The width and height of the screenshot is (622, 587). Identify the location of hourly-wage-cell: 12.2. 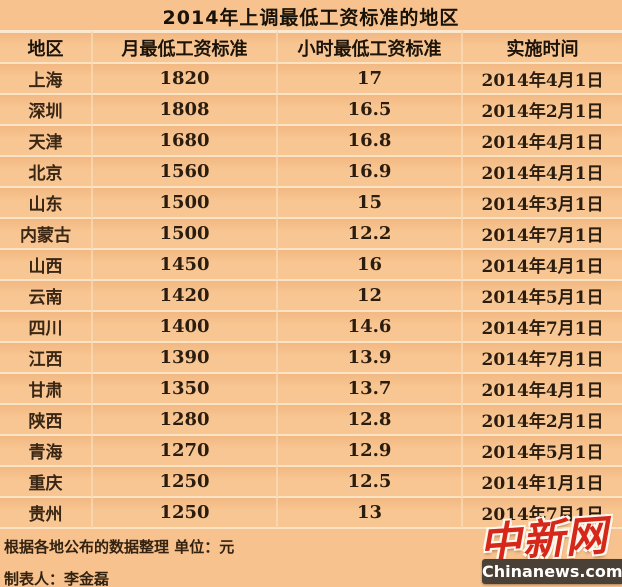
(370, 234).